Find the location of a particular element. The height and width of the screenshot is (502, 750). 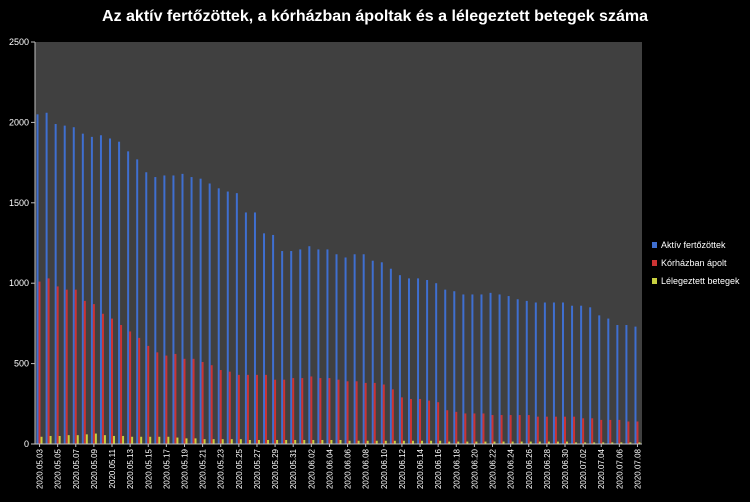

x-tick-label: 2020.06.12 is located at coordinates (402, 468).